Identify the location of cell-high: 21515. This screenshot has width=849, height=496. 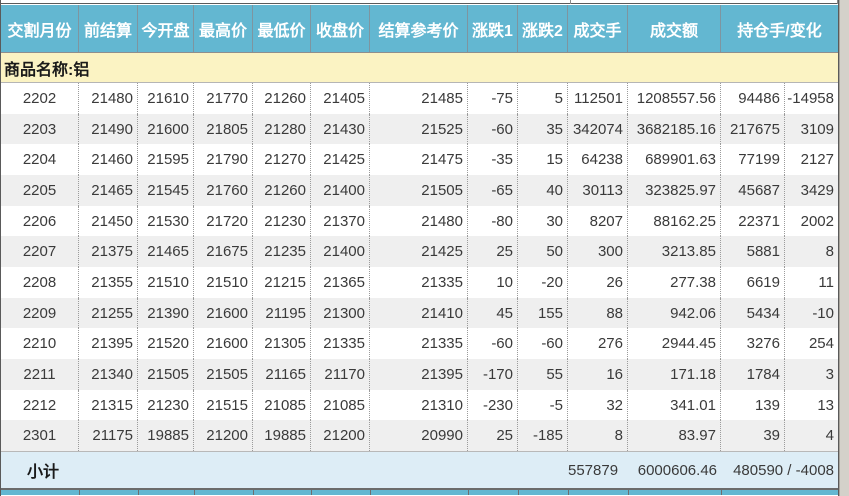
(223, 405).